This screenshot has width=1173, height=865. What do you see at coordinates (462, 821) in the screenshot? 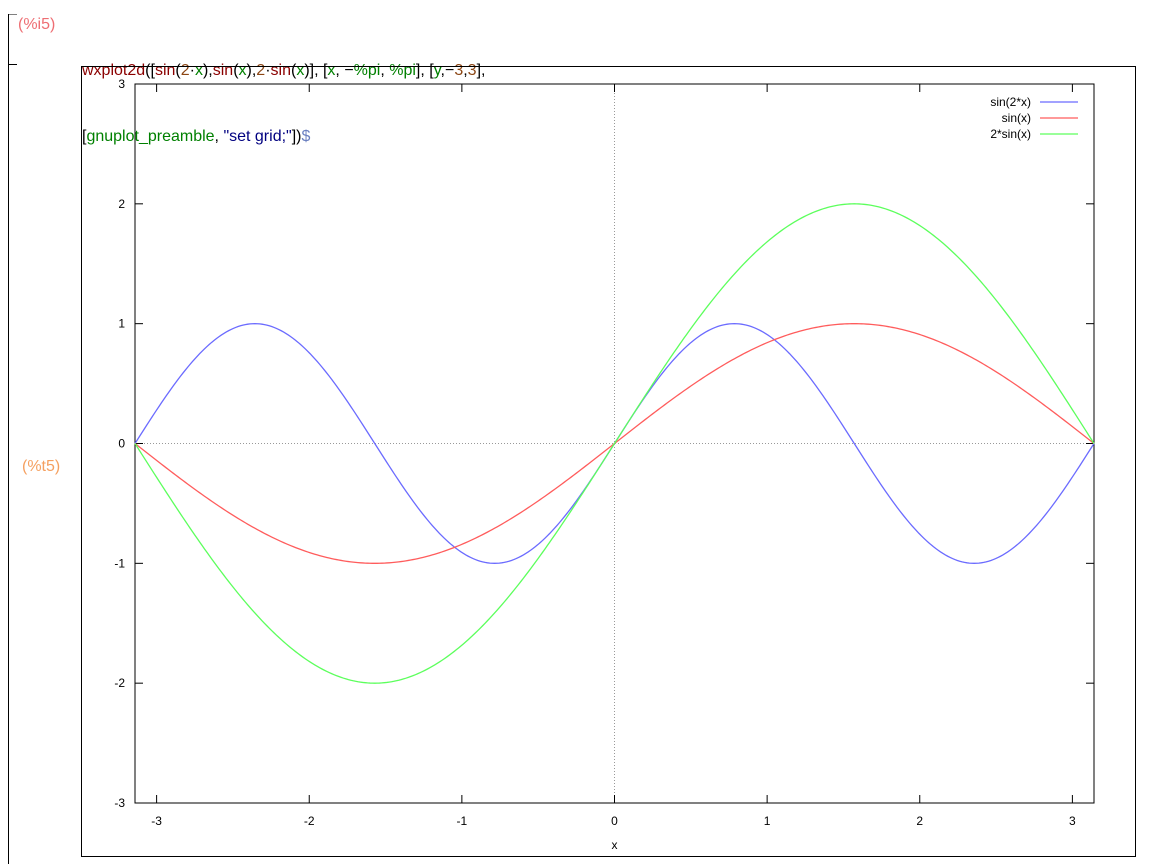
I see `x-tick-label: -1` at bounding box center [462, 821].